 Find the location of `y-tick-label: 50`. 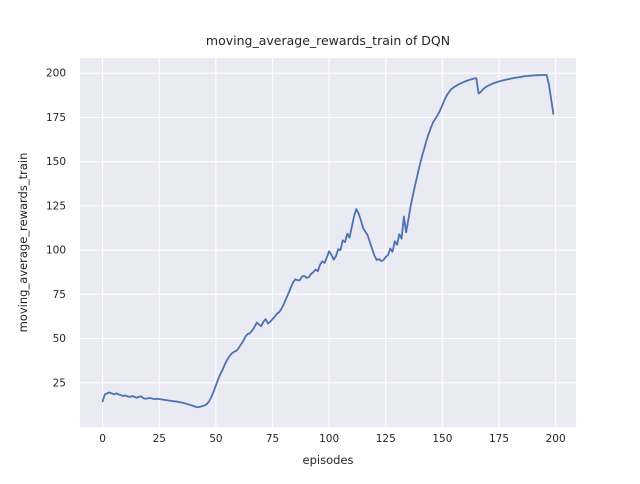

y-tick-label: 50 is located at coordinates (59, 339).